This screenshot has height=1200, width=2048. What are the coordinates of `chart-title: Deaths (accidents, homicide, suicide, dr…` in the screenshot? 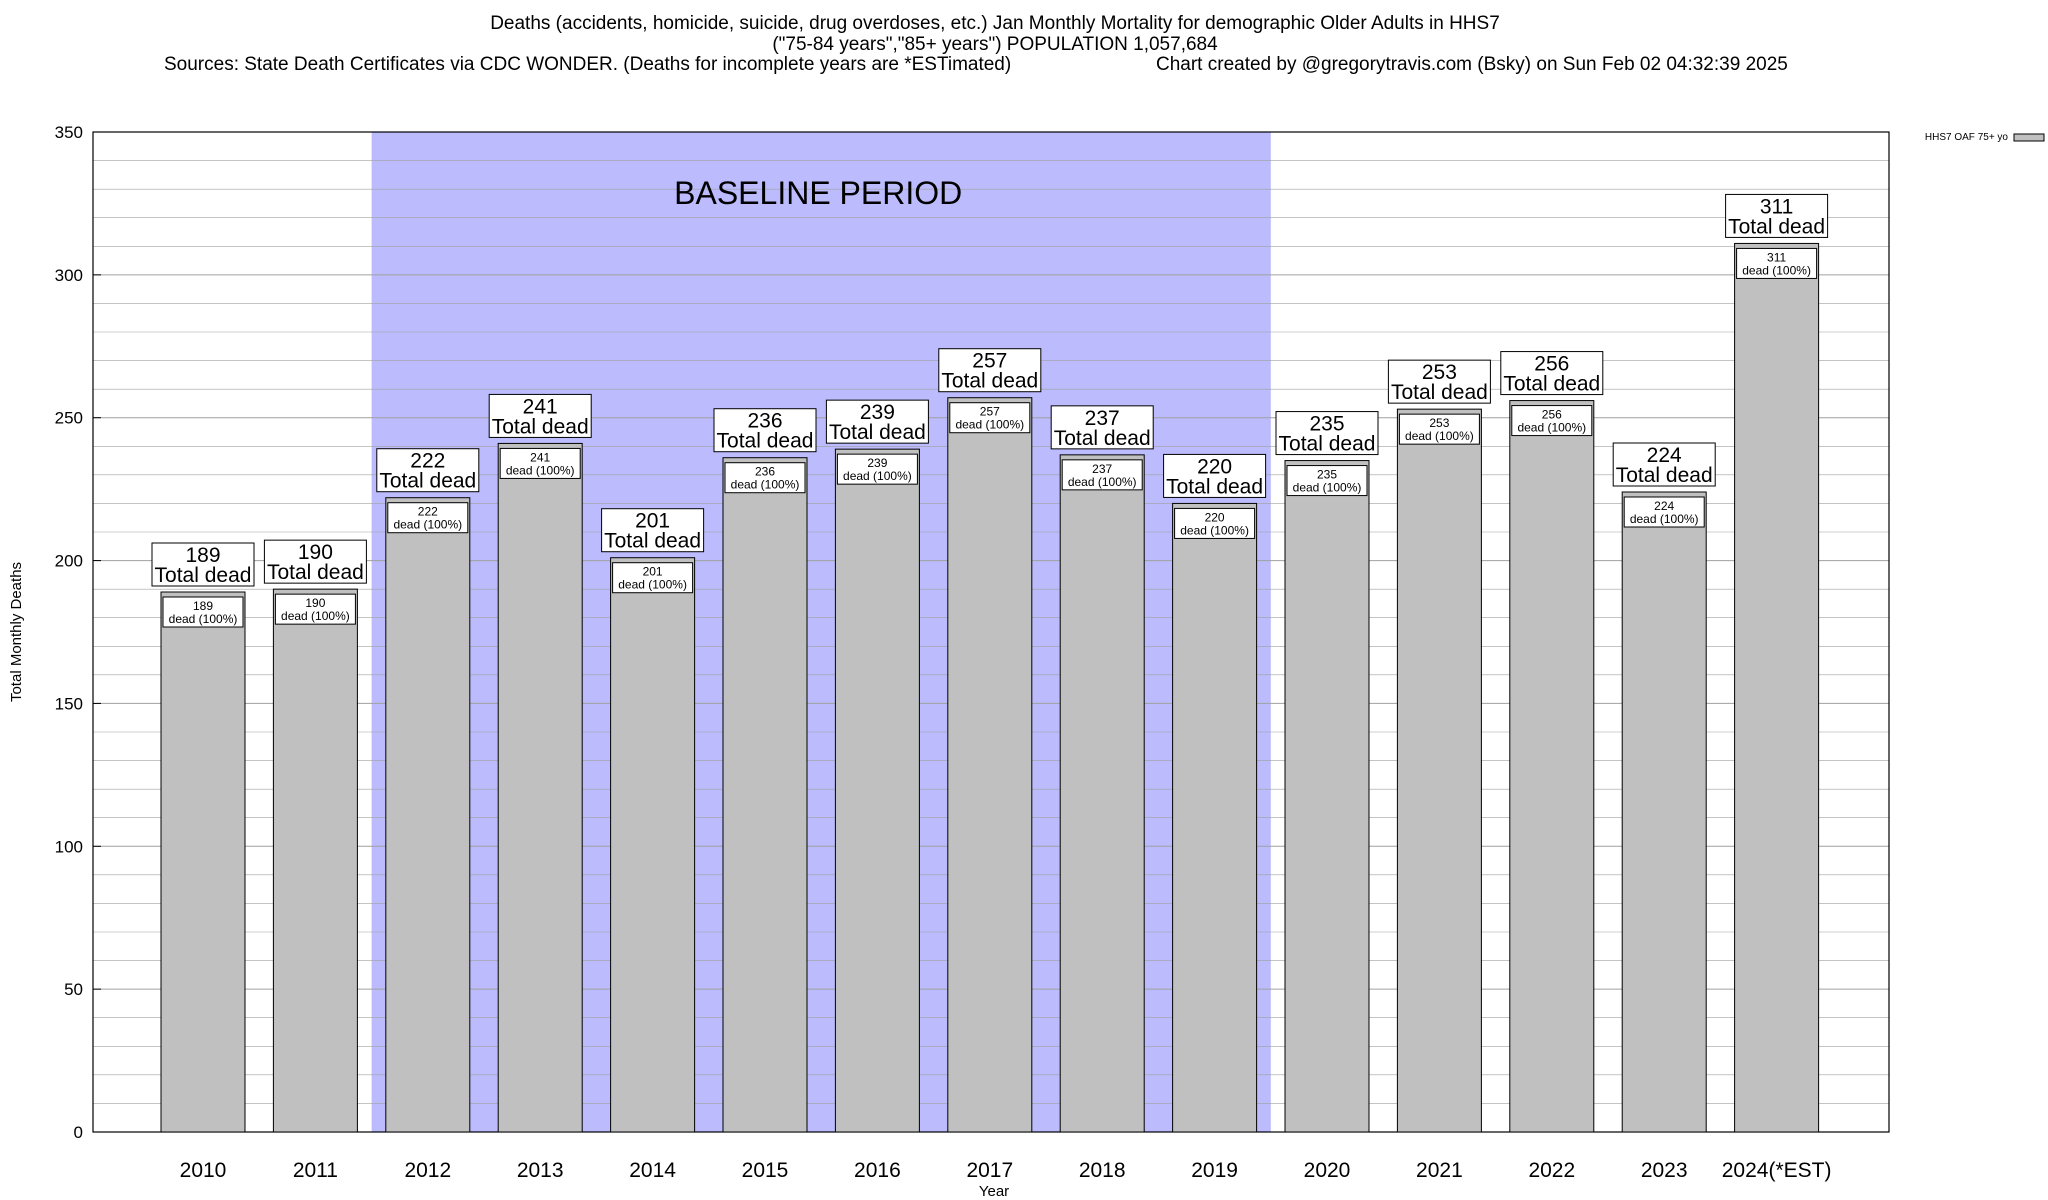 It's located at (995, 23).